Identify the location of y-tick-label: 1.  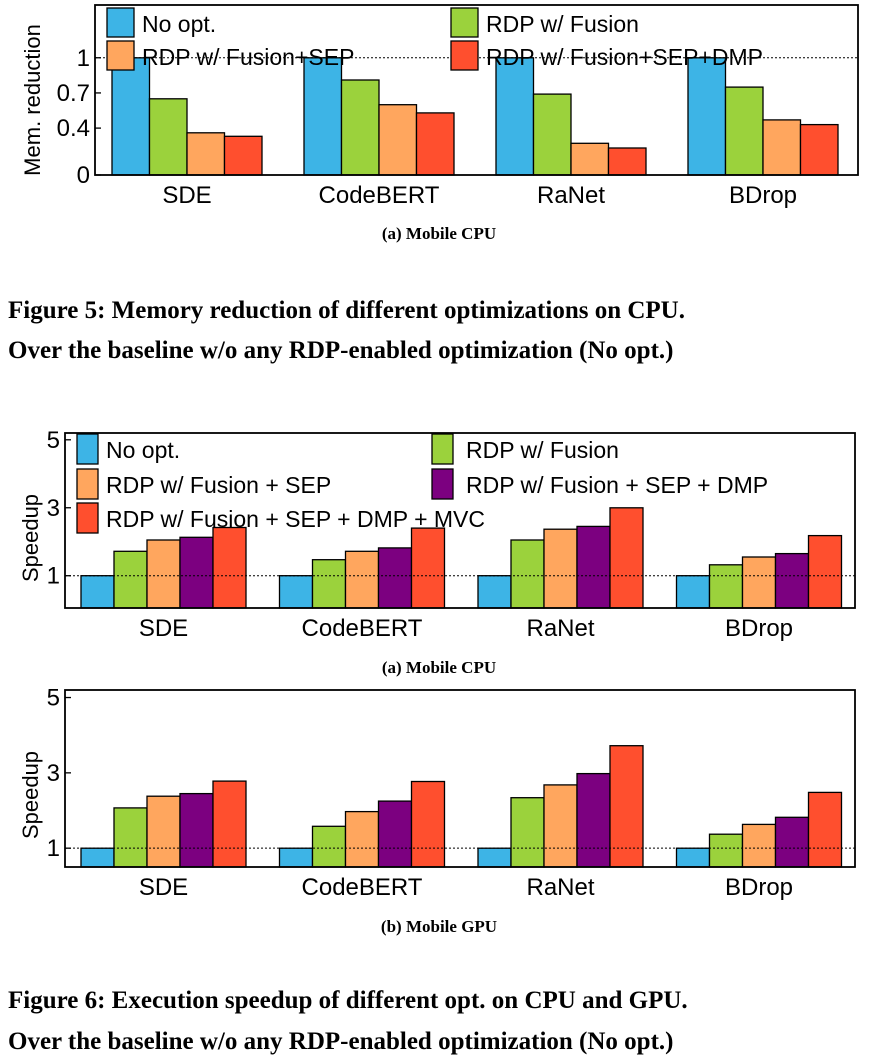
(53, 848).